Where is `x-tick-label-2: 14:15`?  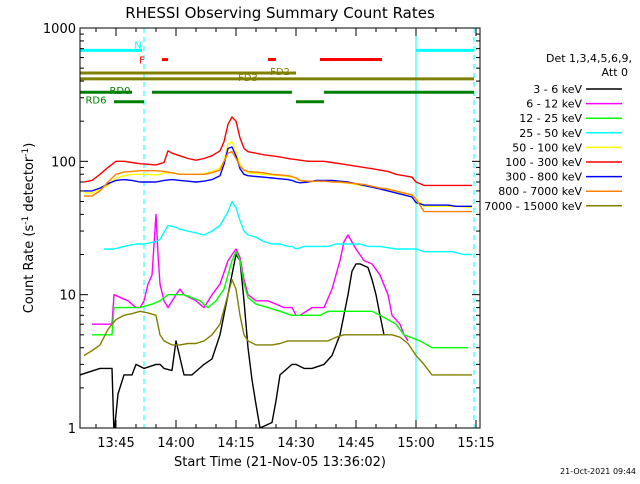
x-tick-label-2: 14:15 is located at coordinates (235, 443).